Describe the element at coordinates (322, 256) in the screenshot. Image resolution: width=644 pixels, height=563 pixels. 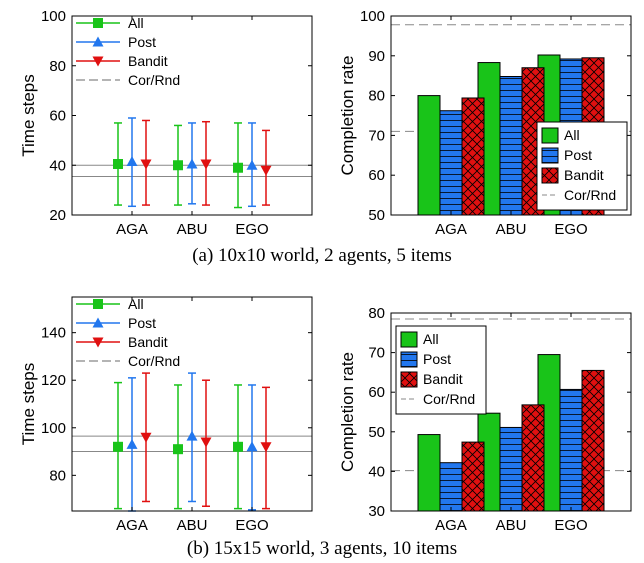
I see `caption-a: (a) 10x10 world, 2 agents, 5 items` at that location.